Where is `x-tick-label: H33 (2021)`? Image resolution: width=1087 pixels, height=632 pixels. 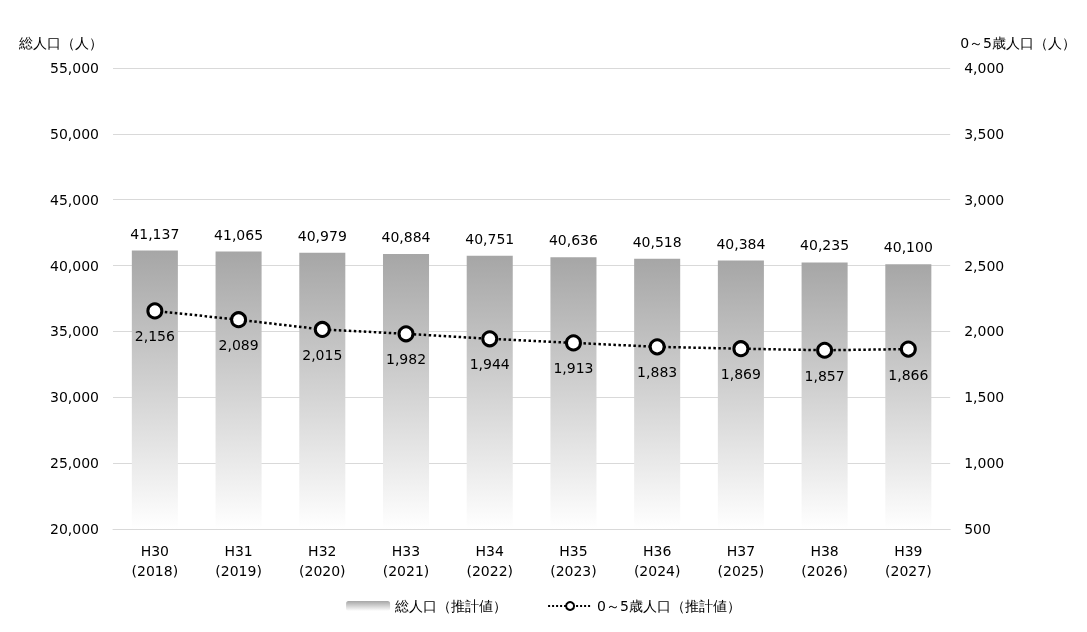
x-tick-label: H33 (2021) is located at coordinates (406, 561).